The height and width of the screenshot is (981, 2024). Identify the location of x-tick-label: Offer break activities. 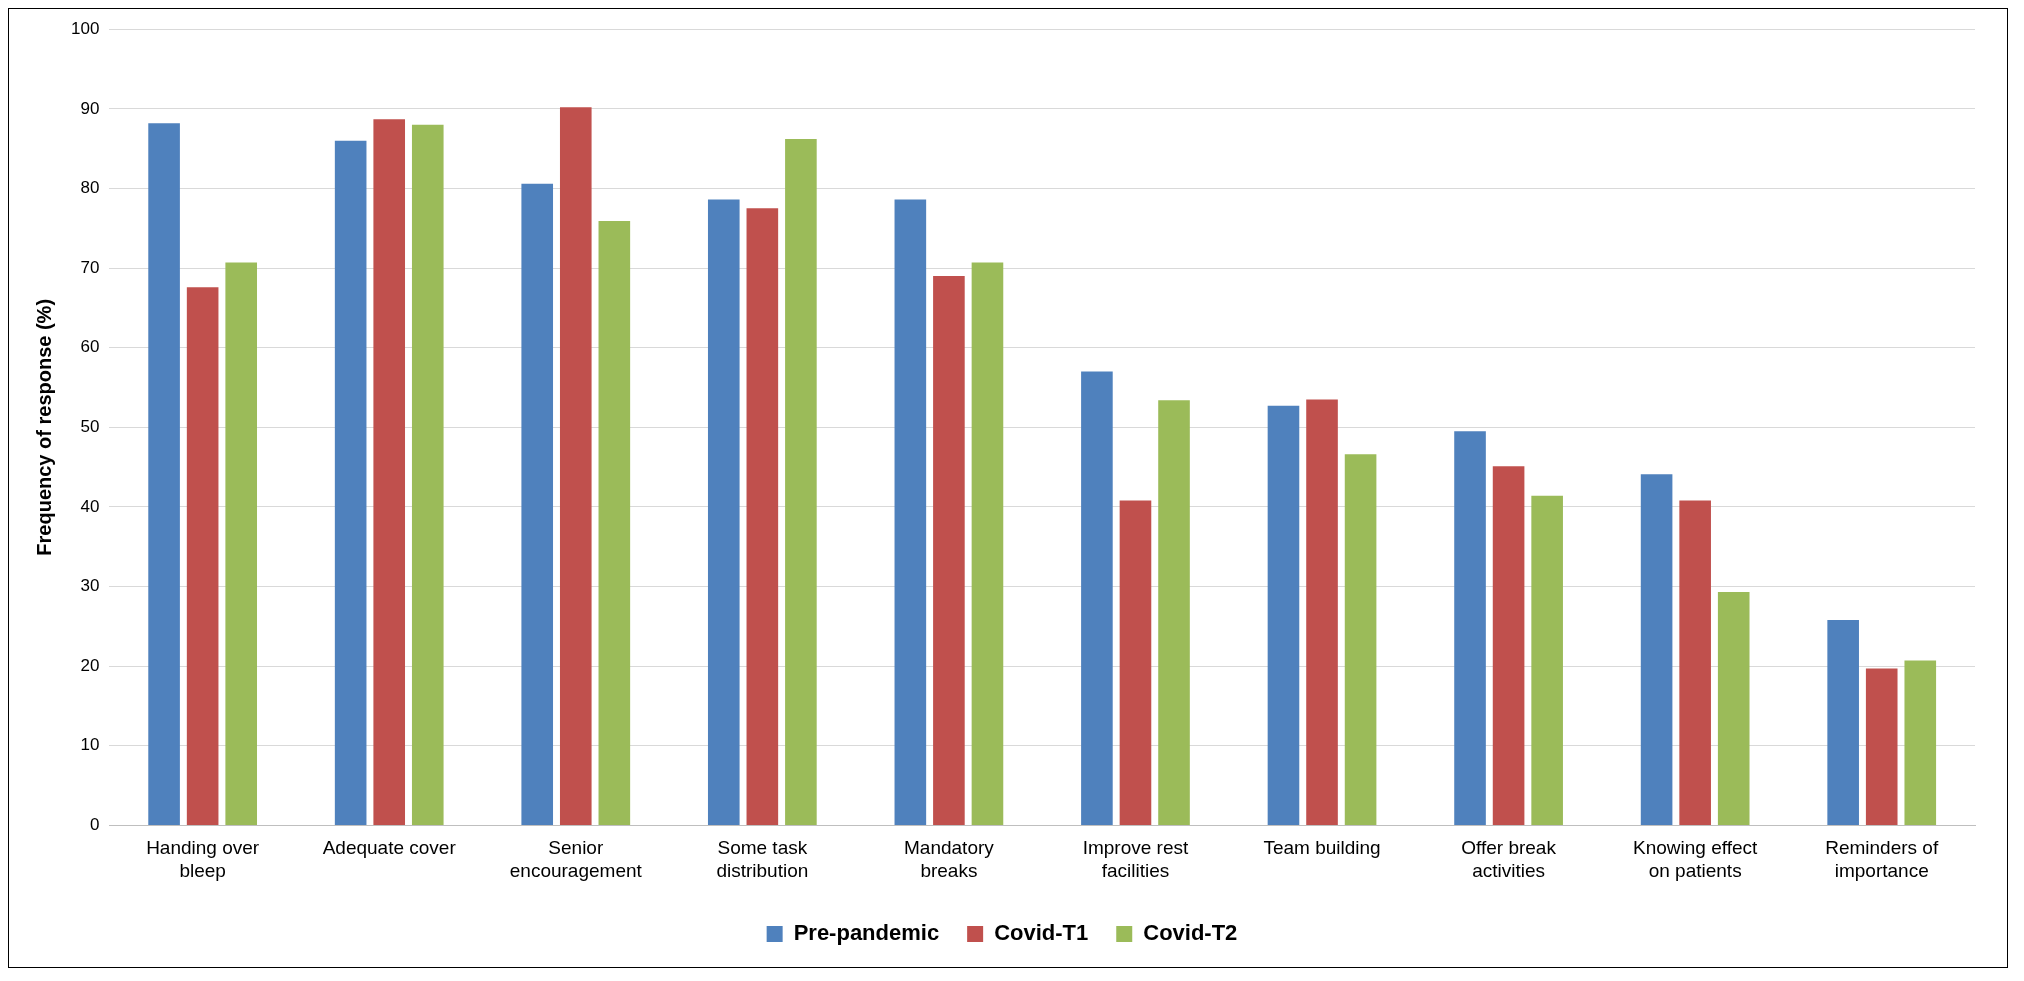
(1509, 859).